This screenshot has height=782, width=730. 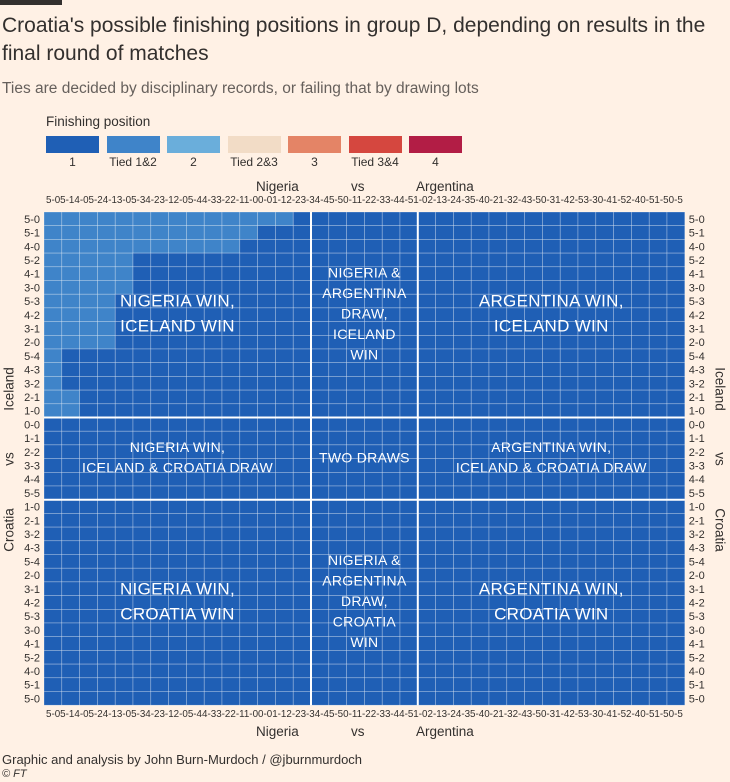 What do you see at coordinates (32, 480) in the screenshot?
I see `y-tick-label-left: 4-4` at bounding box center [32, 480].